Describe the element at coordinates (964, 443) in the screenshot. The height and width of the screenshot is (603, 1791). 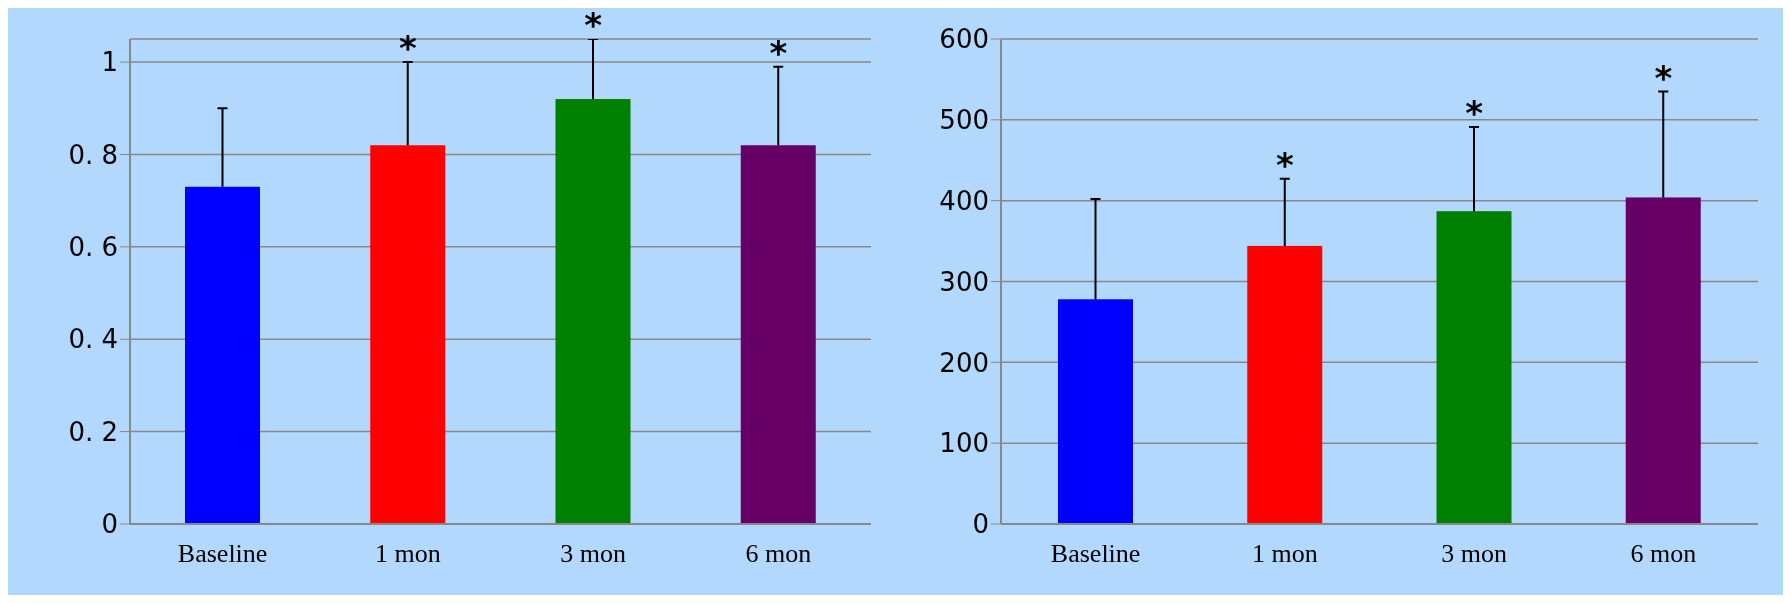
I see `y-tick-label: 100` at that location.